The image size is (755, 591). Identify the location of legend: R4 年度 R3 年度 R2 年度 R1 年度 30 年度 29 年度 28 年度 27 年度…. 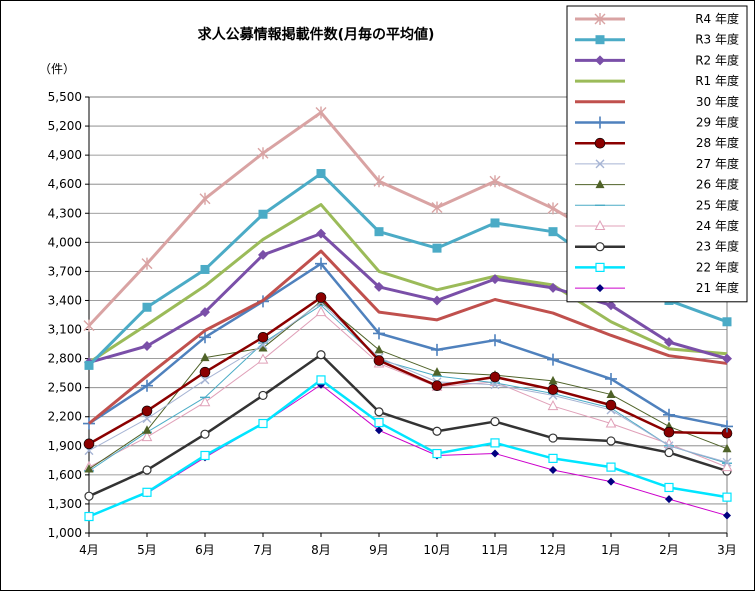
(657, 154).